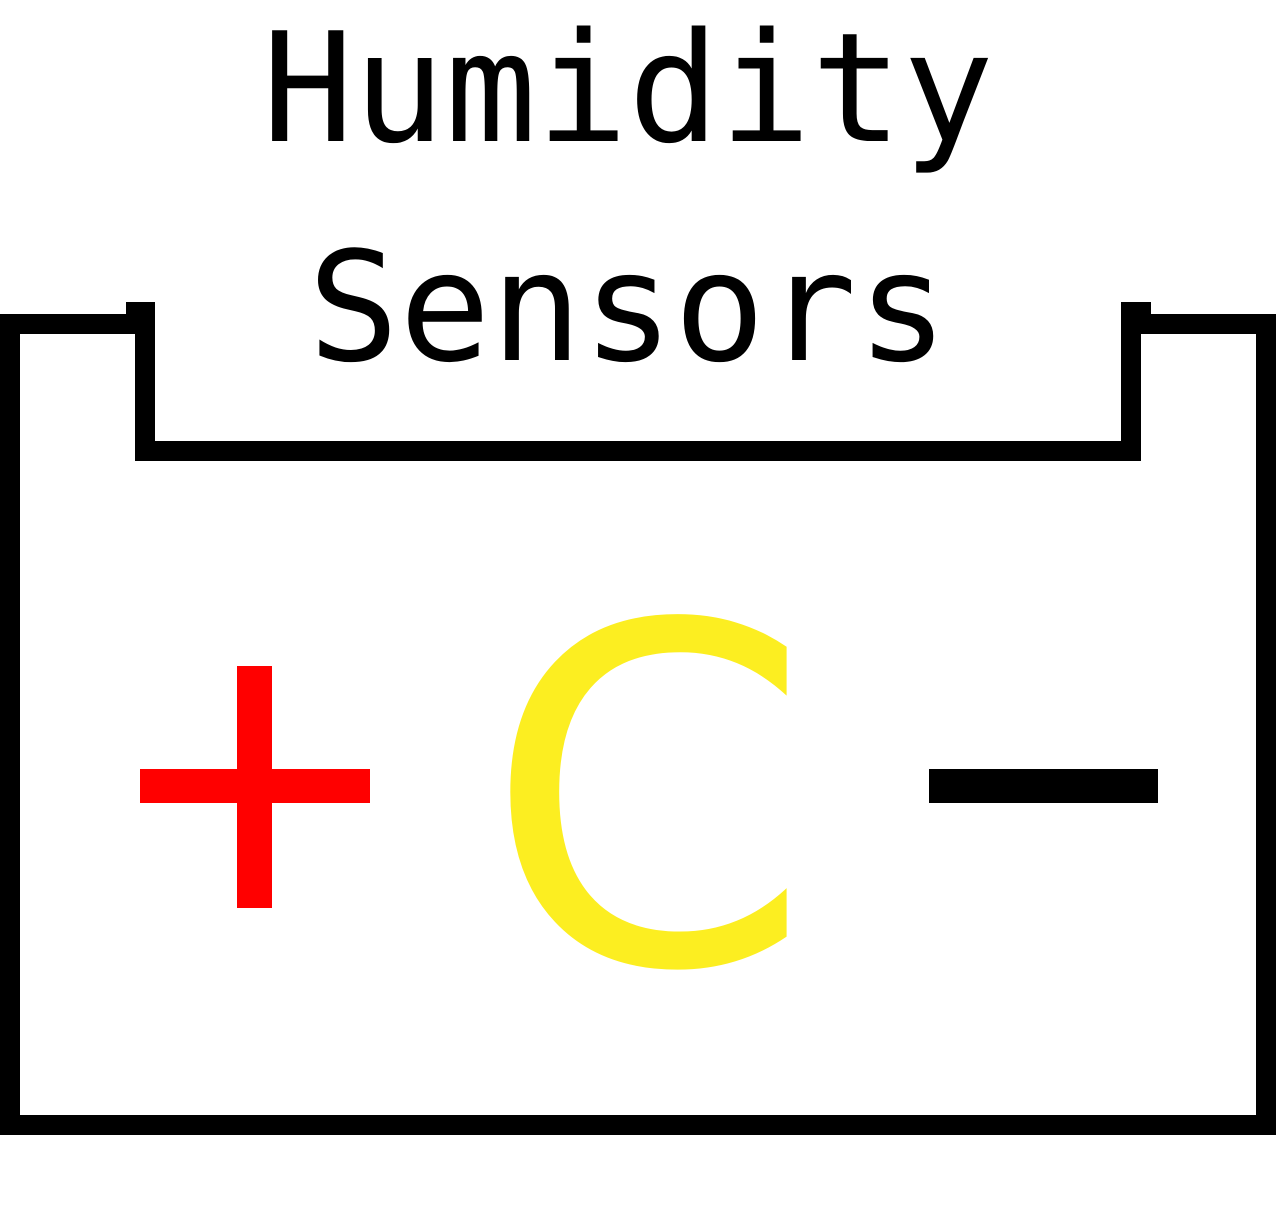 This screenshot has width=1277, height=1205. Describe the element at coordinates (1043, 786) in the screenshot. I see `minus-sign-icon` at that location.